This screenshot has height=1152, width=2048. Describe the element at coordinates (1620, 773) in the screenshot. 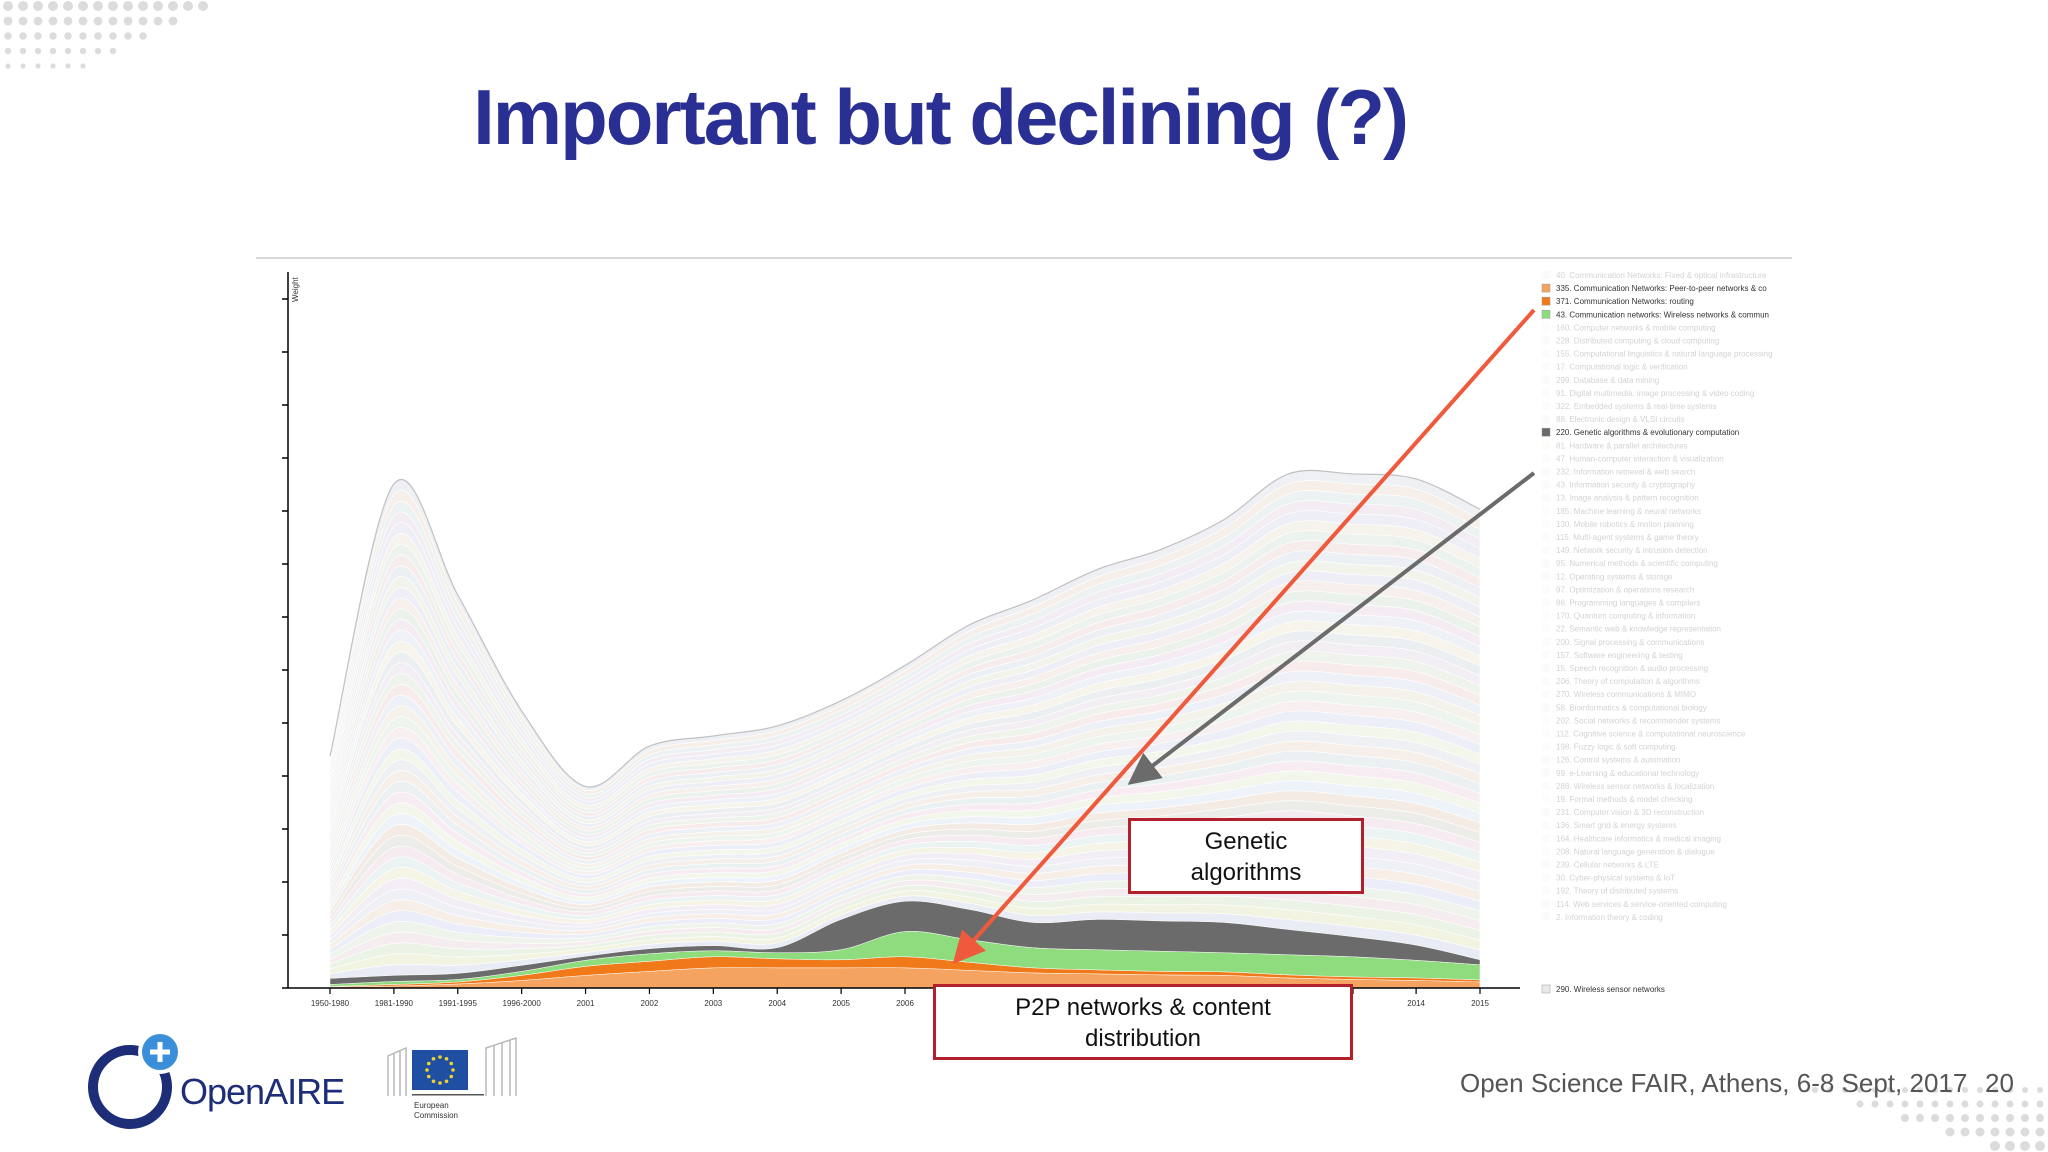

I see `legend-item: 99. e-Learning & educational technology` at that location.